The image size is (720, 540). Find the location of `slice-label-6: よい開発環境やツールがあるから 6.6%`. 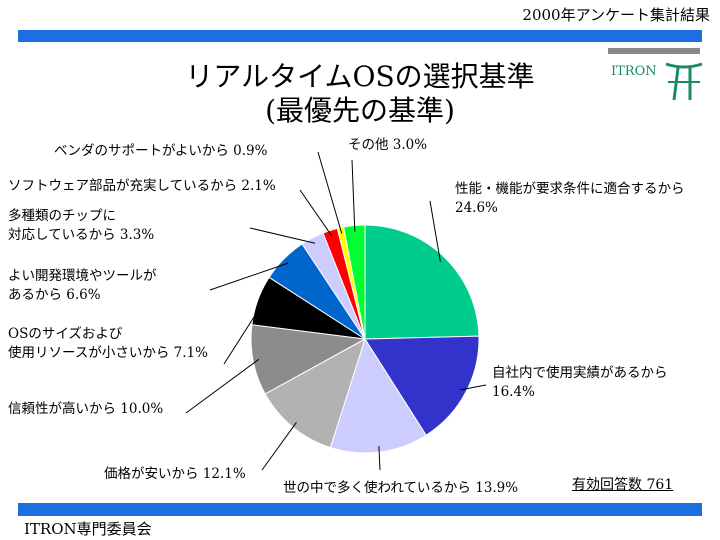

slice-label-6: よい開発環境やツールがあるから 6.6% is located at coordinates (82, 285).